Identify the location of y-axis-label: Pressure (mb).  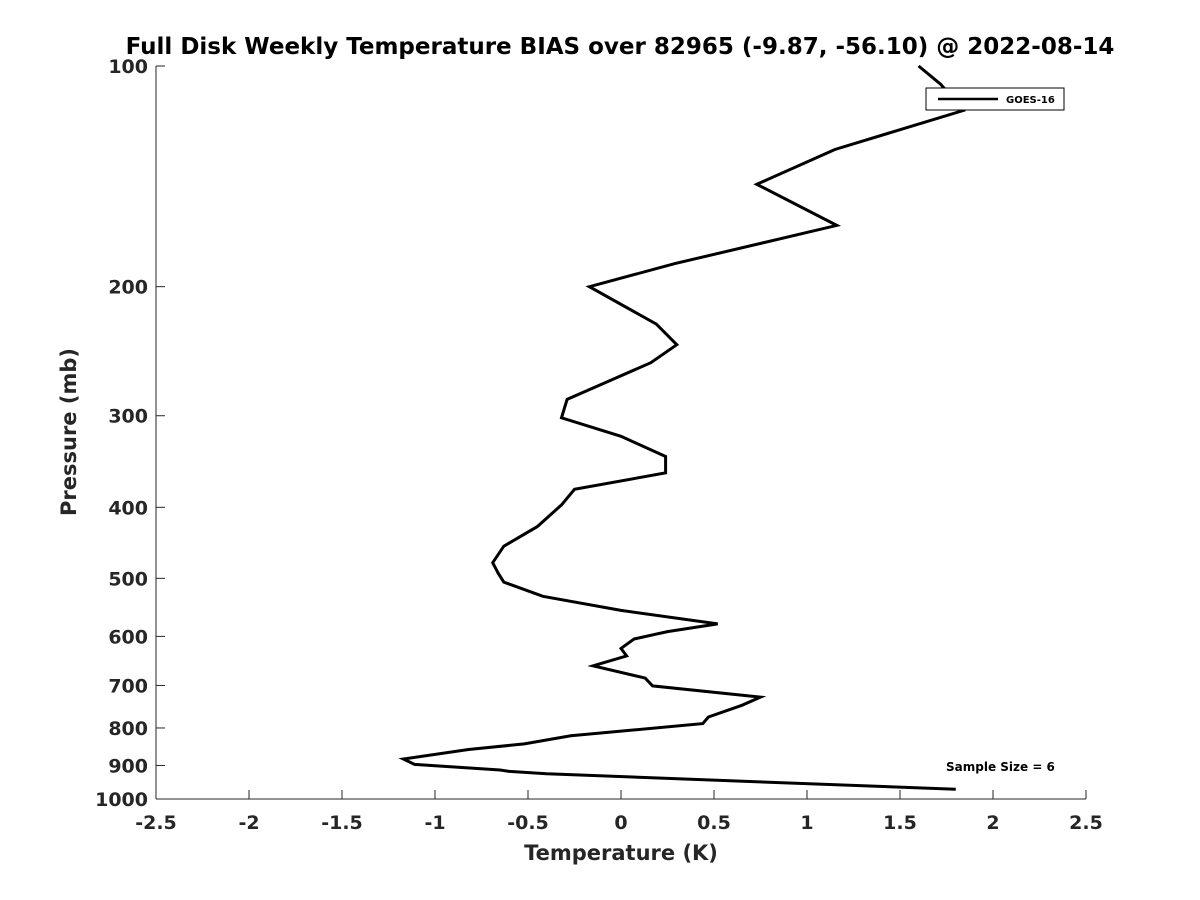
(69, 432).